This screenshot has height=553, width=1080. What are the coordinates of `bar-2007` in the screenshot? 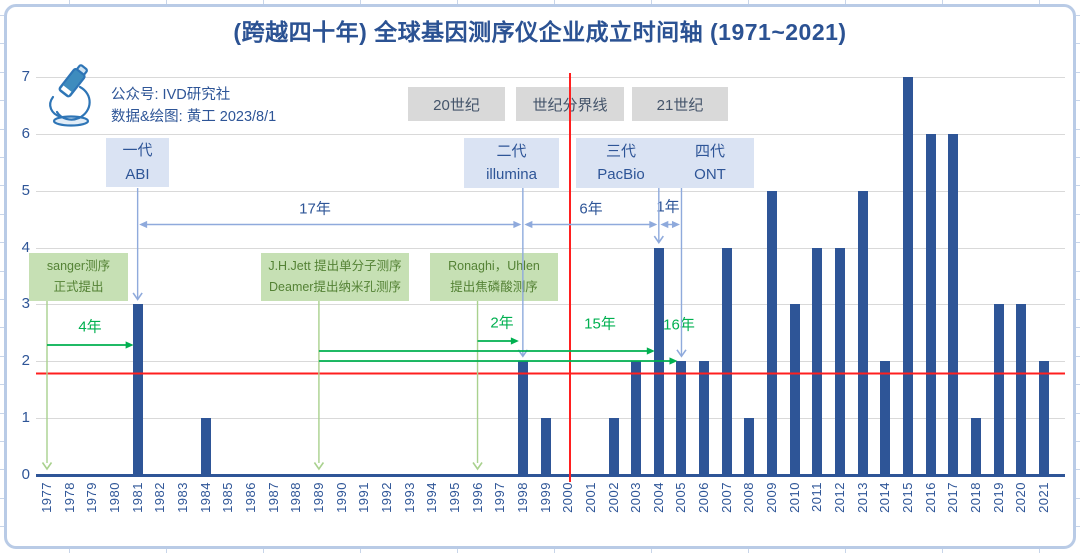 It's located at (726, 360).